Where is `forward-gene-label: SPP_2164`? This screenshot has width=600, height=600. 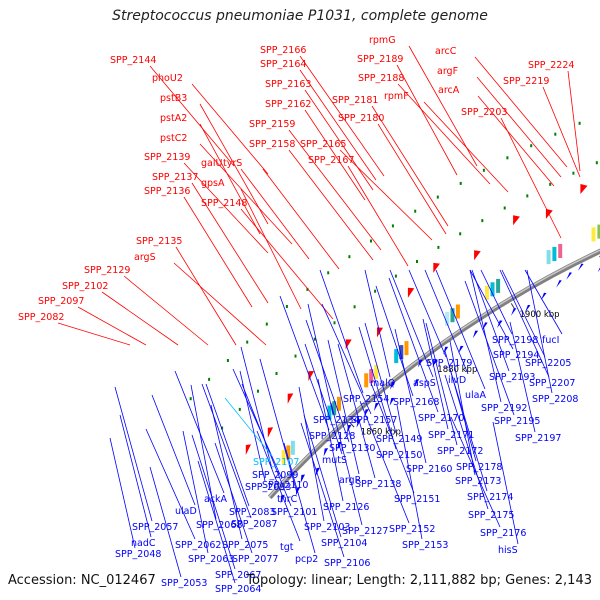 forward-gene-label: SPP_2164 is located at coordinates (283, 64).